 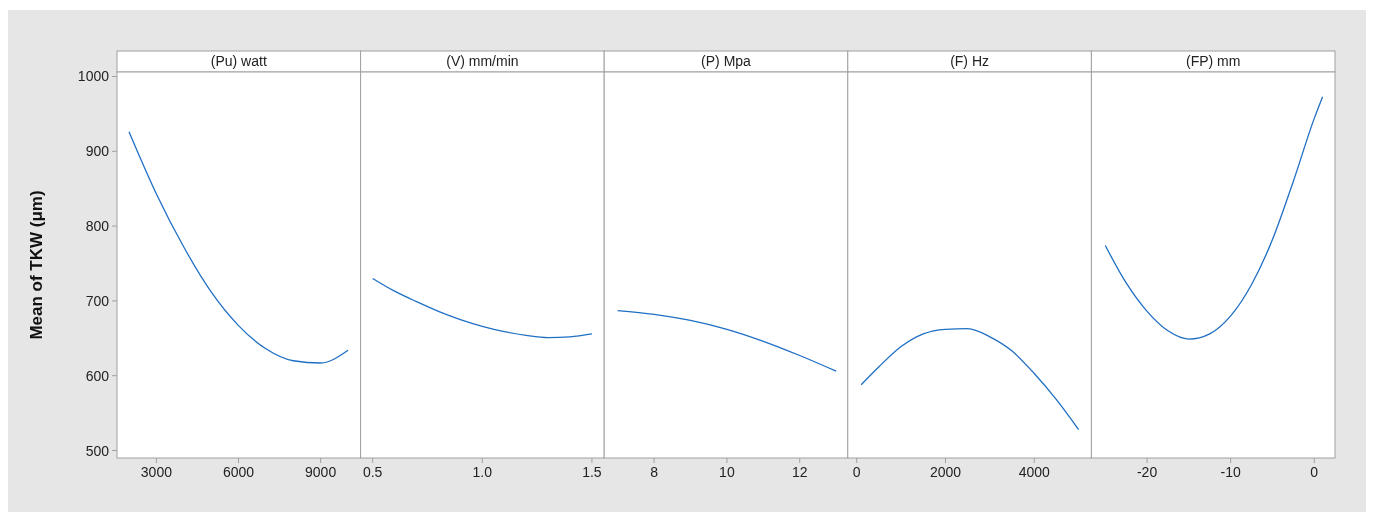 What do you see at coordinates (372, 472) in the screenshot?
I see `x-tick-label: 0.5` at bounding box center [372, 472].